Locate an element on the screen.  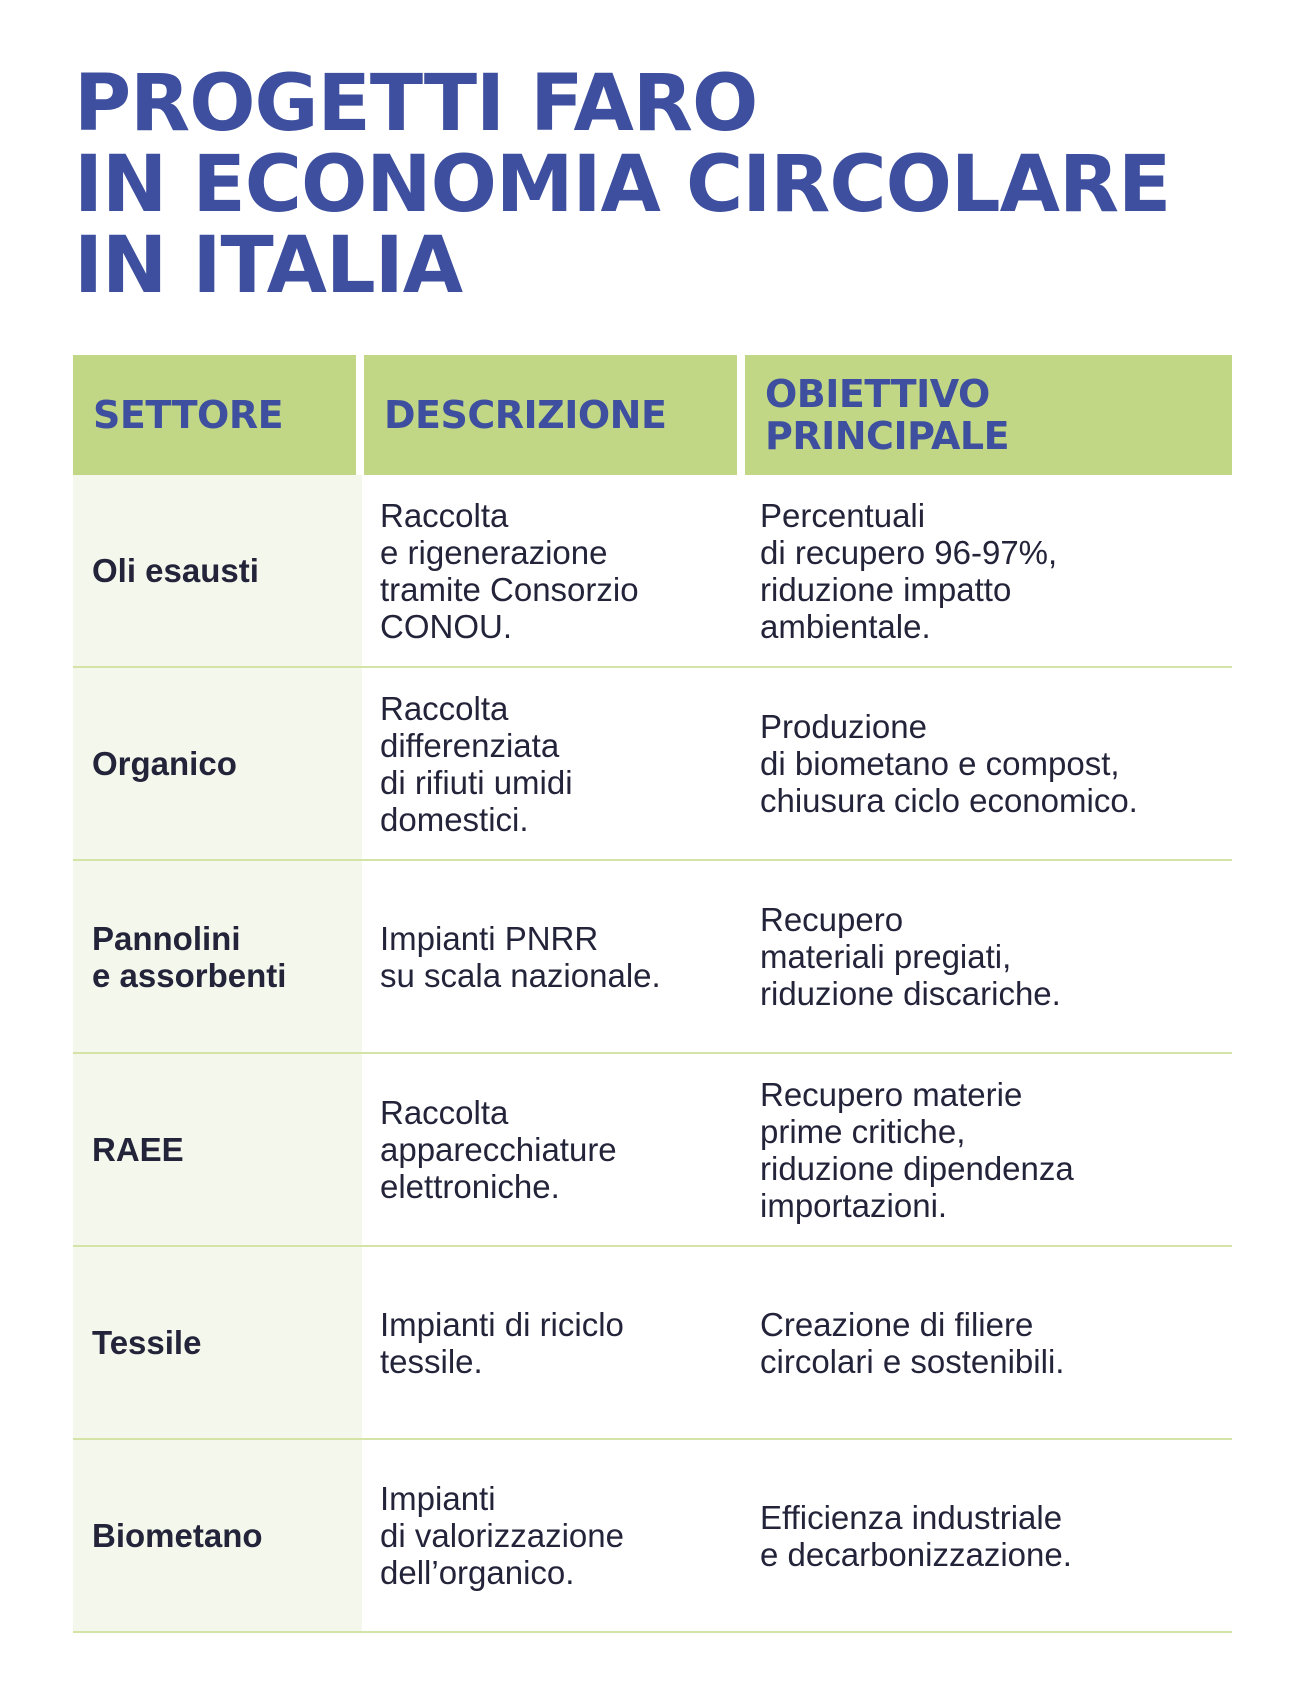
sector-cell-text: Organico is located at coordinates (164, 763).